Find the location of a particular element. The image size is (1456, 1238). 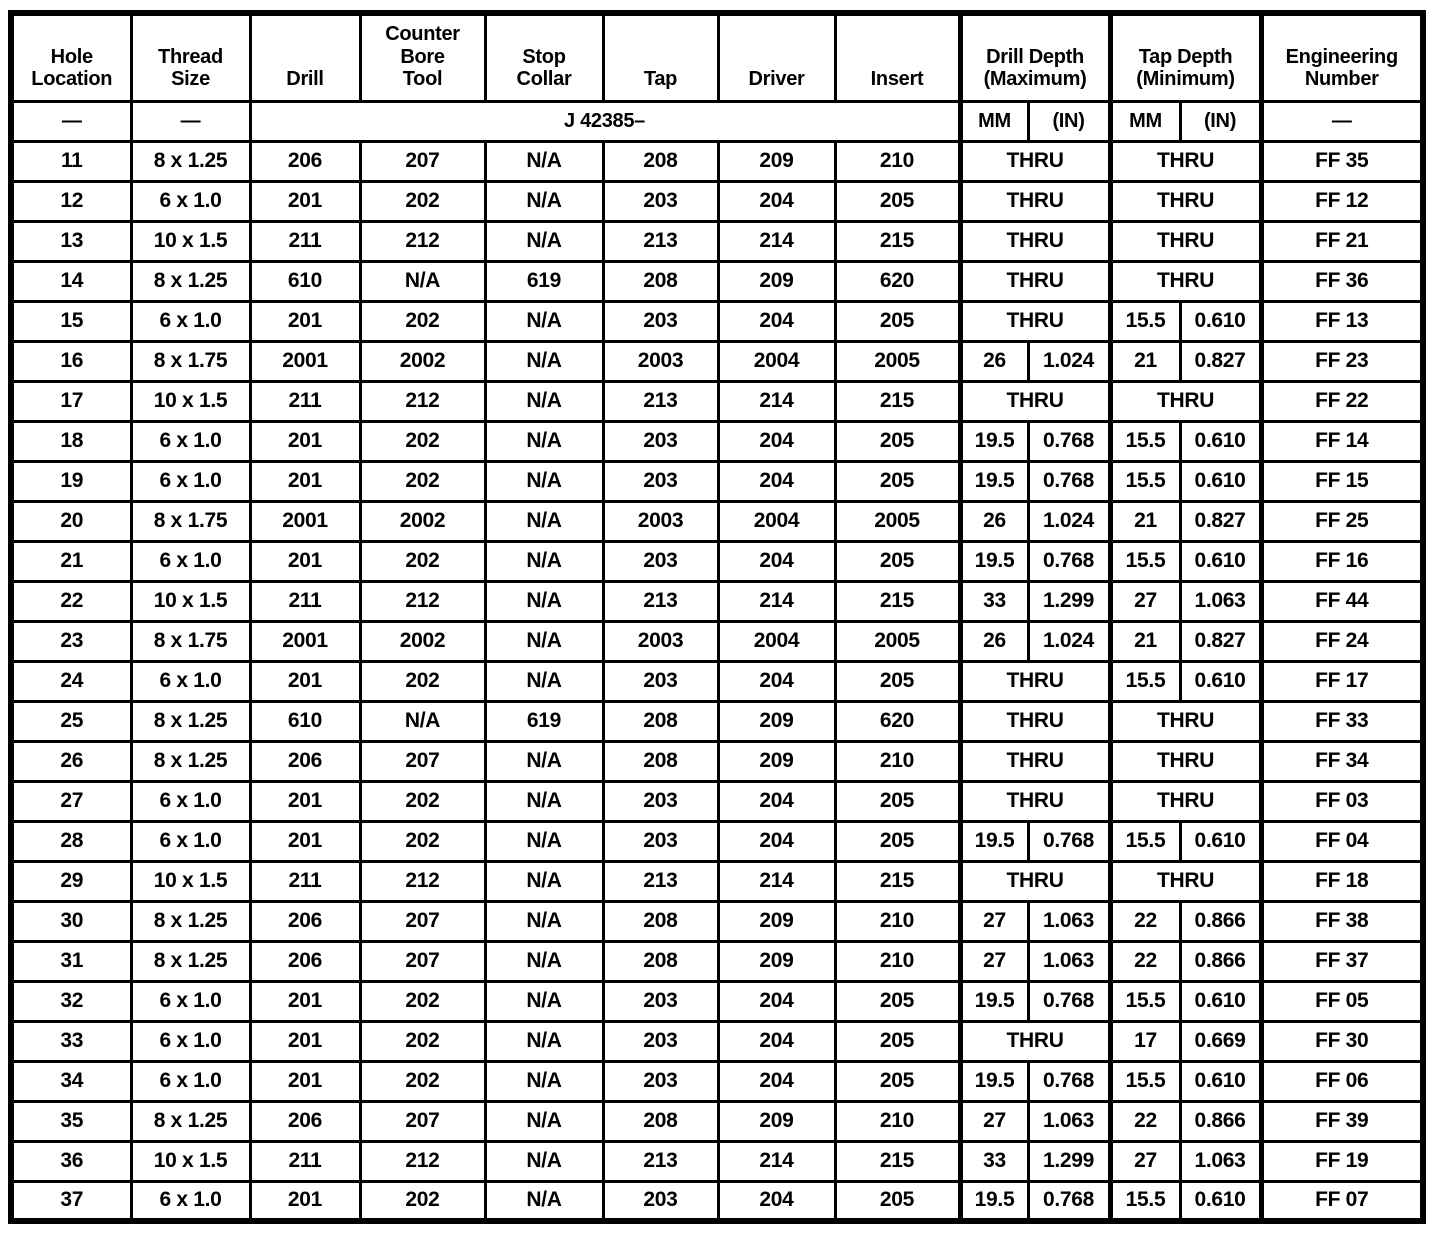

header-counter-bore-tool: Counter Bore Tool is located at coordinates (422, 57).